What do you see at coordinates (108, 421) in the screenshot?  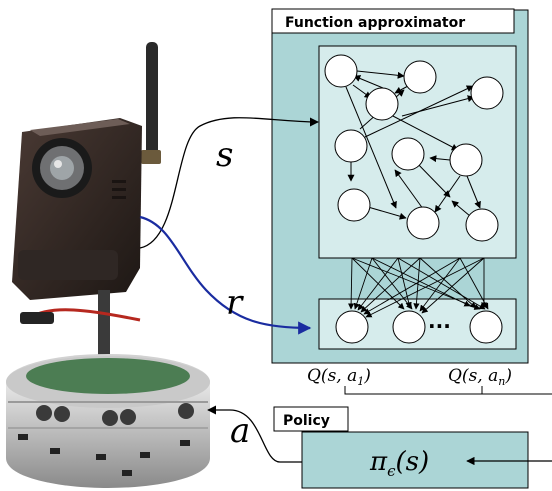 I see `mobile-robot-base-icon` at bounding box center [108, 421].